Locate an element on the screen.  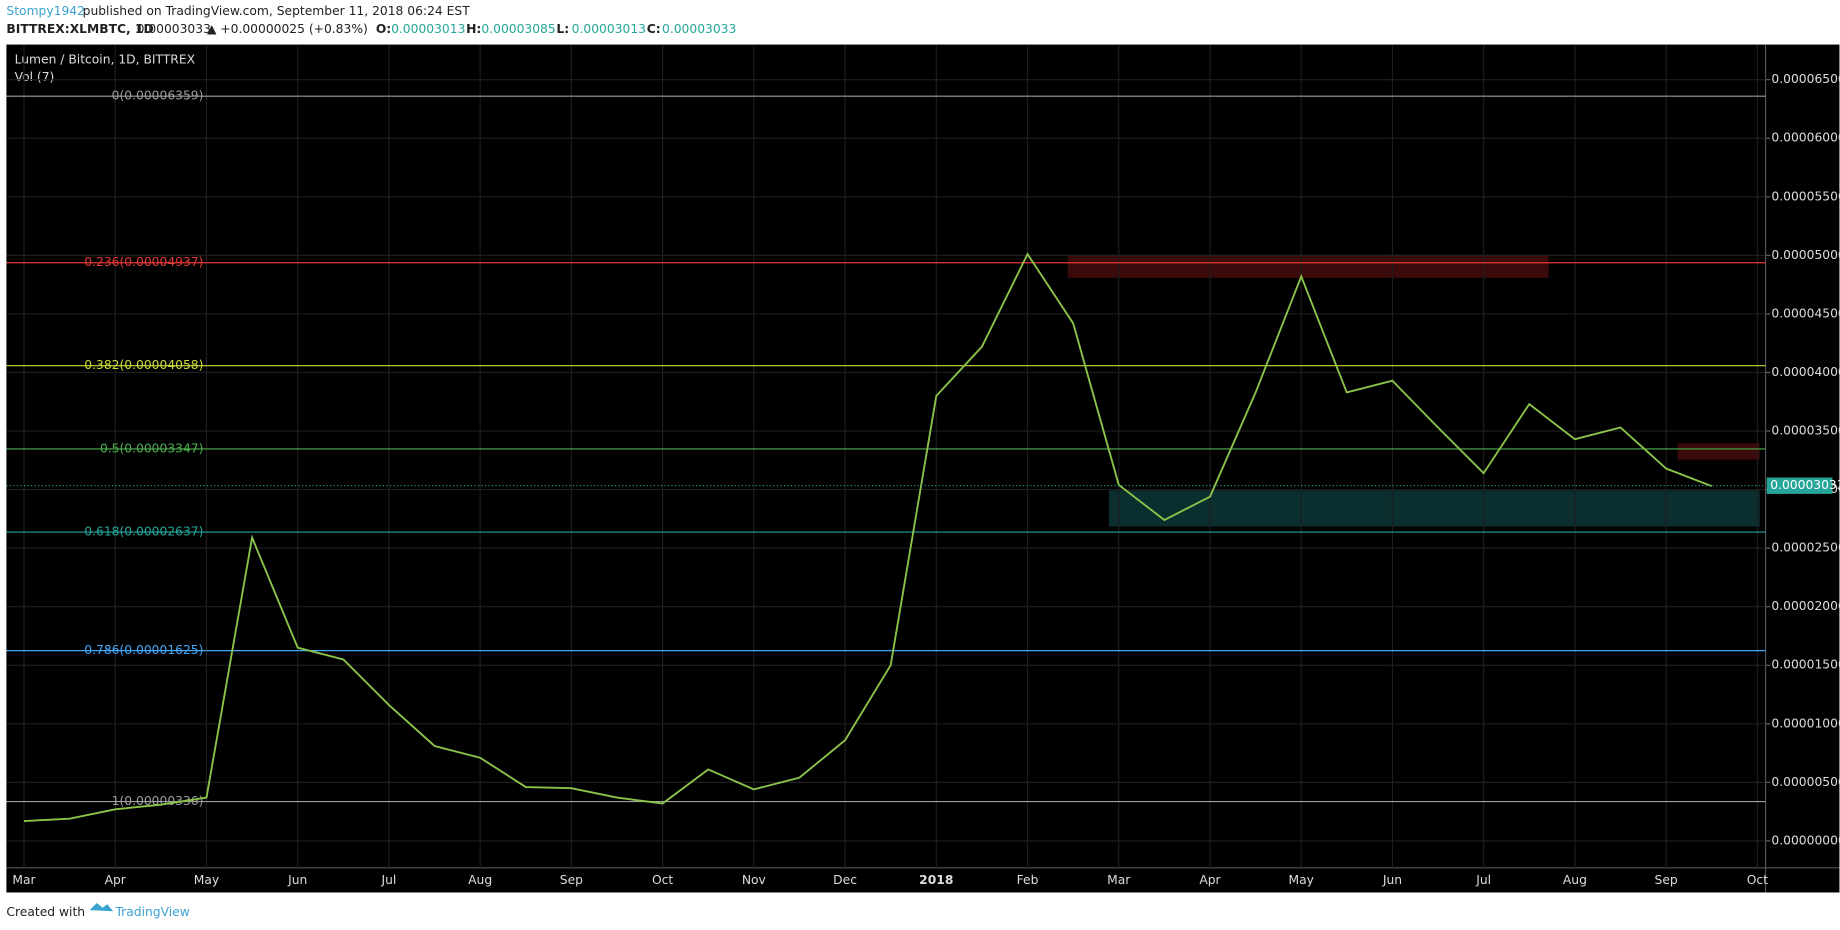
price: 0.00003033 is located at coordinates (174, 29).